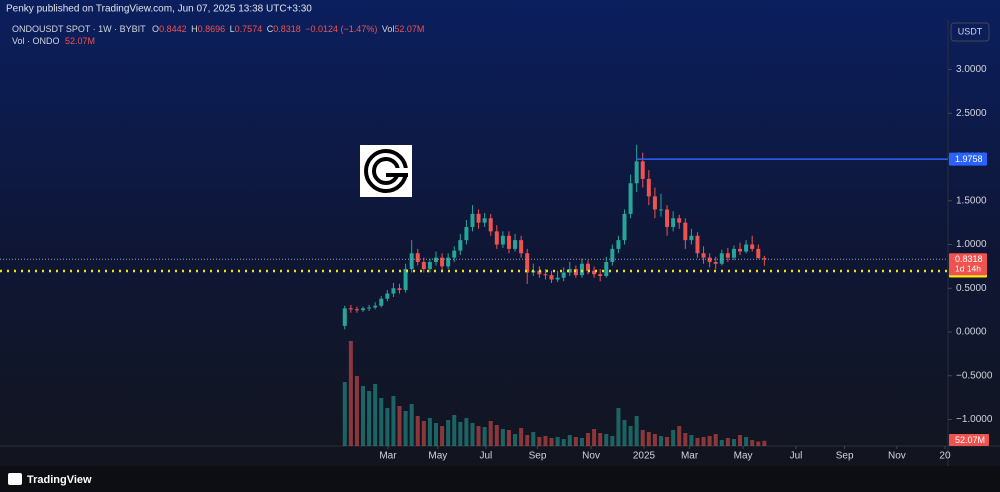  What do you see at coordinates (644, 456) in the screenshot?
I see `x-tick-label: 2025` at bounding box center [644, 456].